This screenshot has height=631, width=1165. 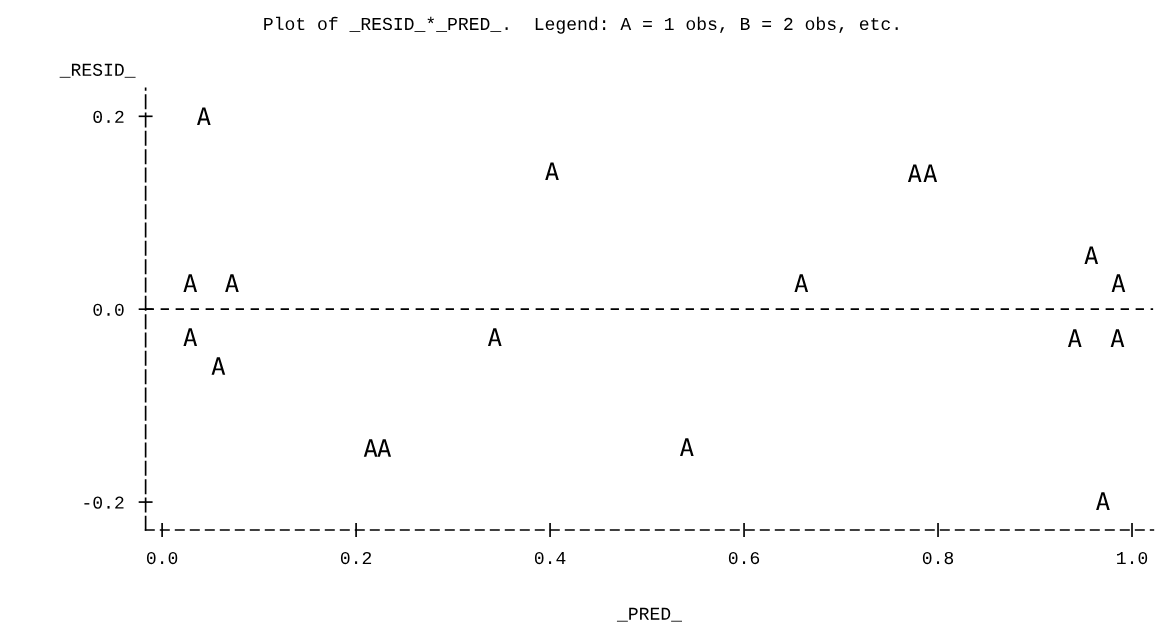 I want to click on chart-title: Plot of _RESID_*_PRED_. Legend: A = 1 obs, B = 2 obs, etc., so click(x=581, y=25).